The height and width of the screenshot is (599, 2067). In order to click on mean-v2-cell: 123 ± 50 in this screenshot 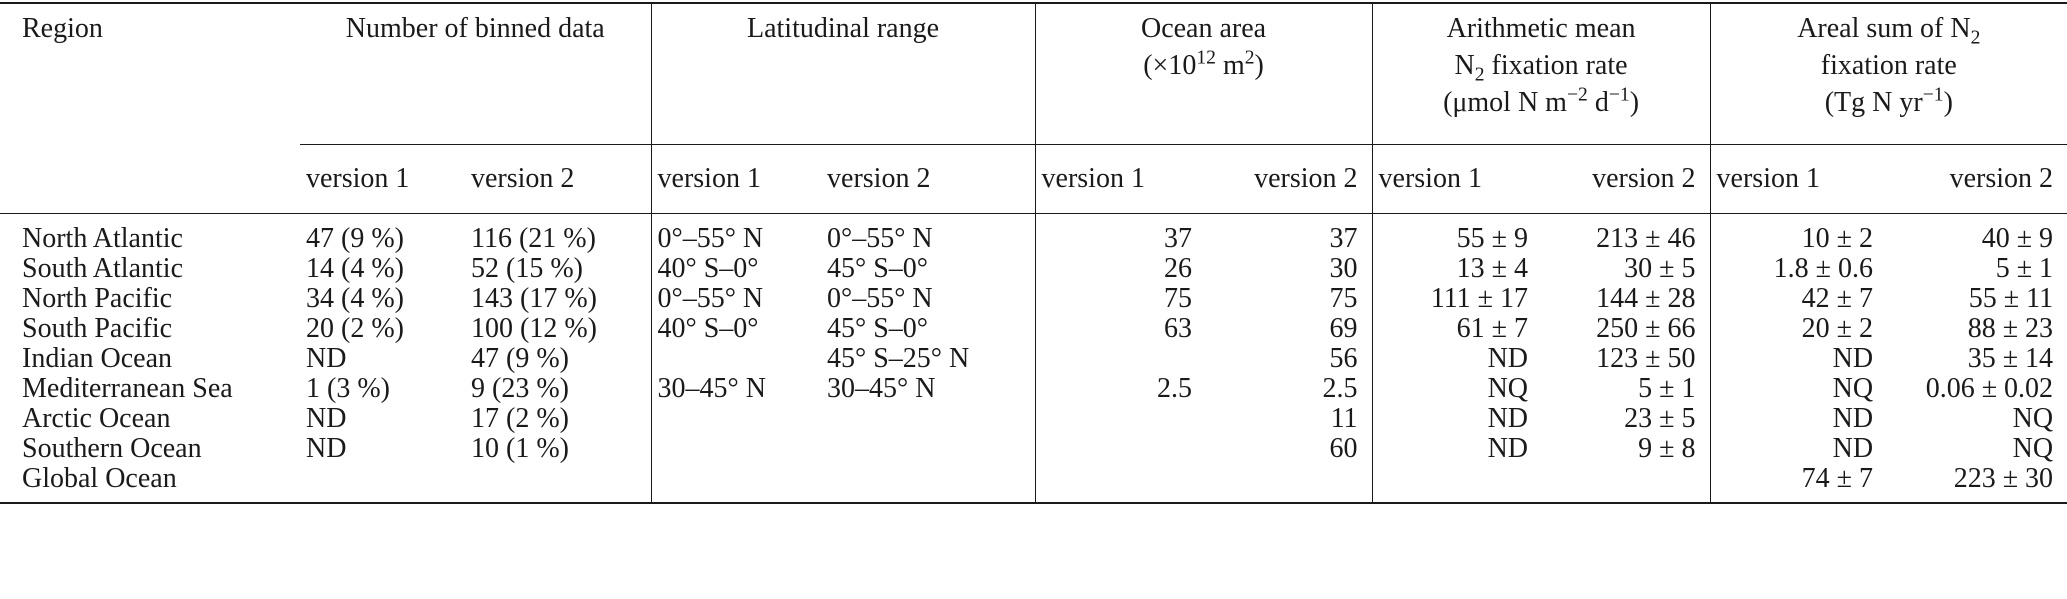, I will do `click(1646, 358)`.